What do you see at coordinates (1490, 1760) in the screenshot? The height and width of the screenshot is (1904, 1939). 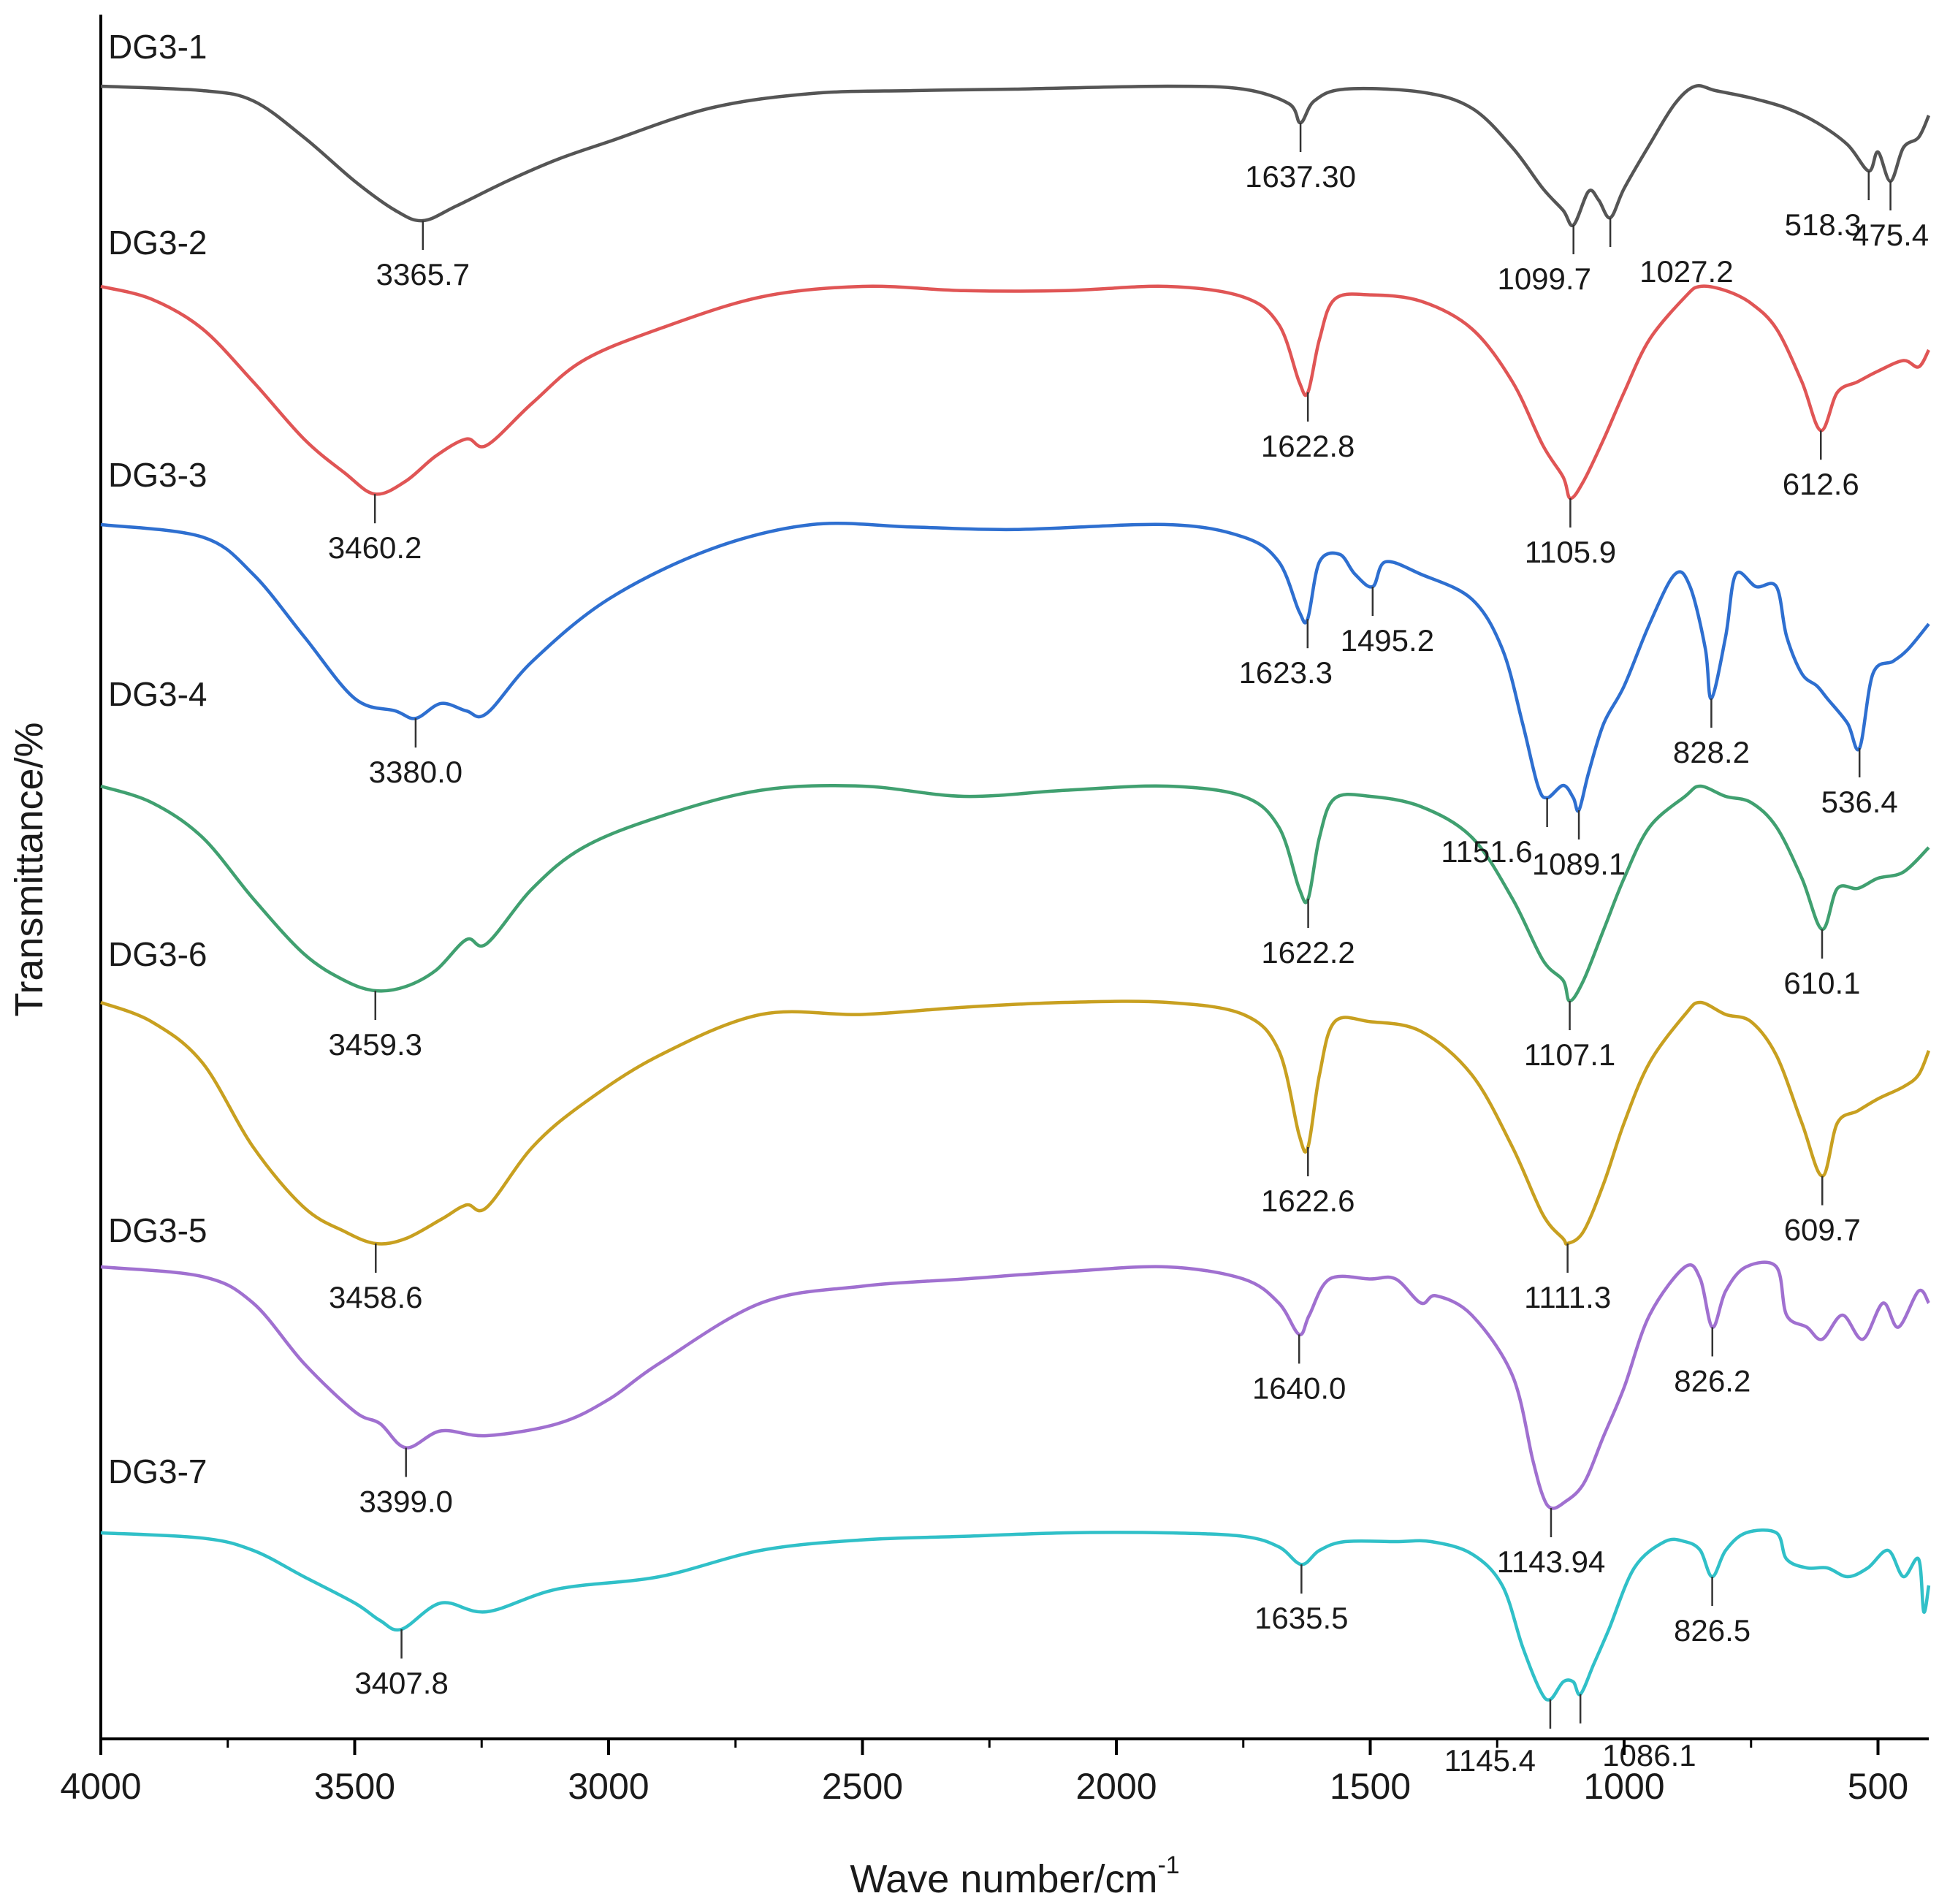 I see `peak-label: 1145.4` at bounding box center [1490, 1760].